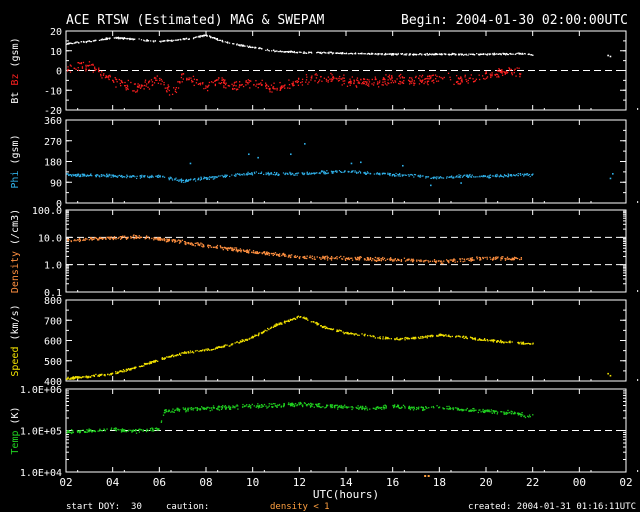 The height and width of the screenshot is (512, 640). I want to click on phi-y-axis-label-part: (gsm), so click(15, 152).